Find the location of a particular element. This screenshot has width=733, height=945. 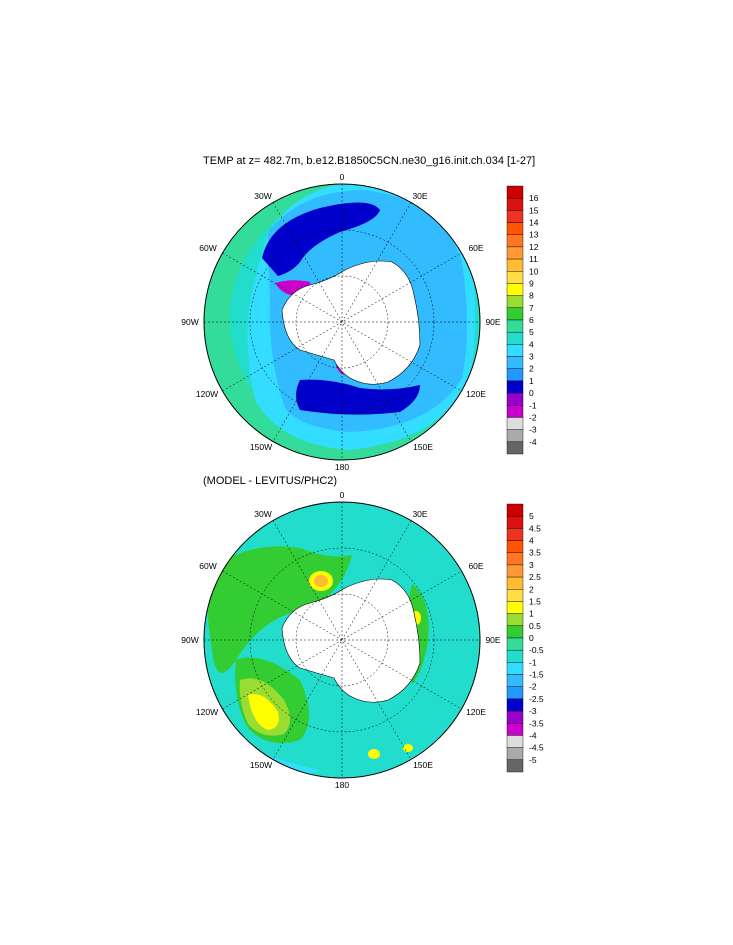

colorbar-label: -3 is located at coordinates (533, 711).